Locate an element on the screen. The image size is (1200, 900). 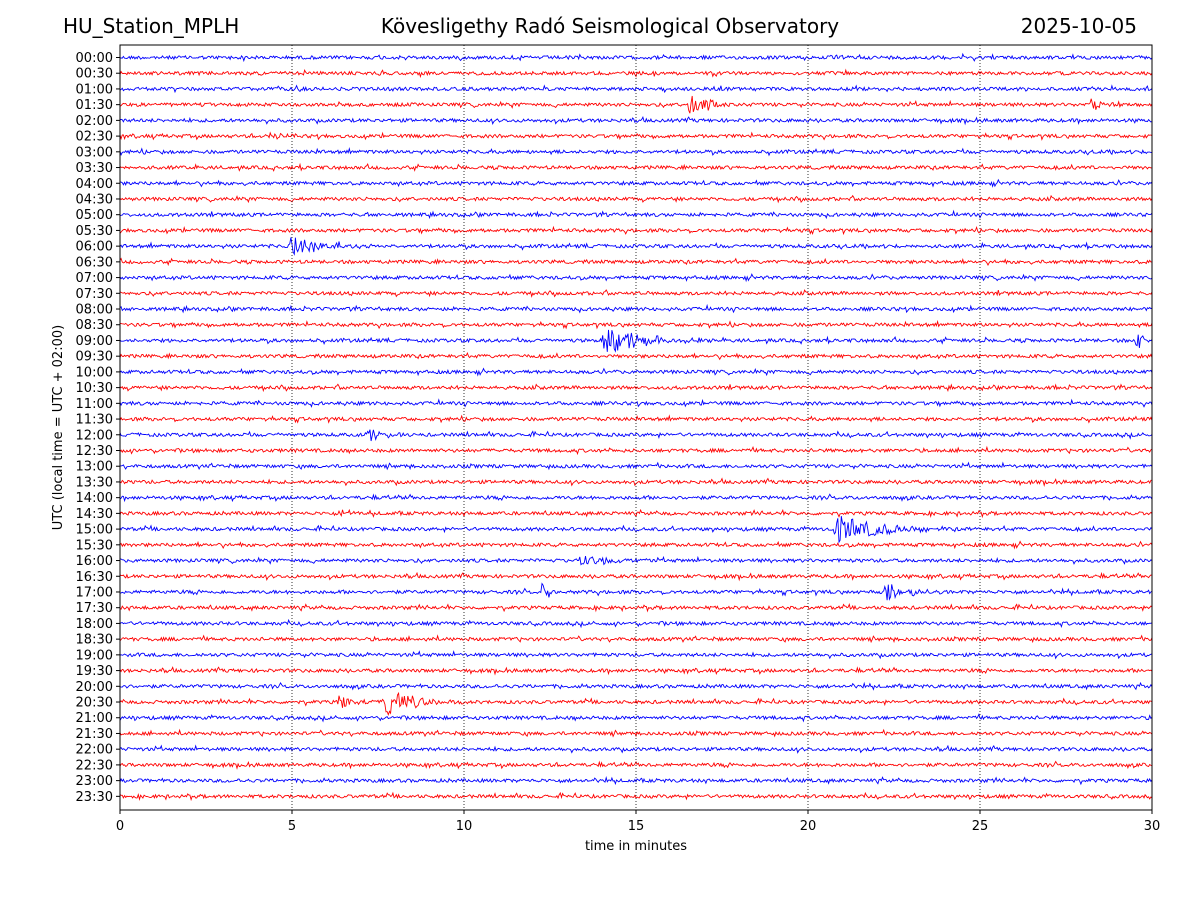
y-tick-label: 21:00 is located at coordinates (94, 718).